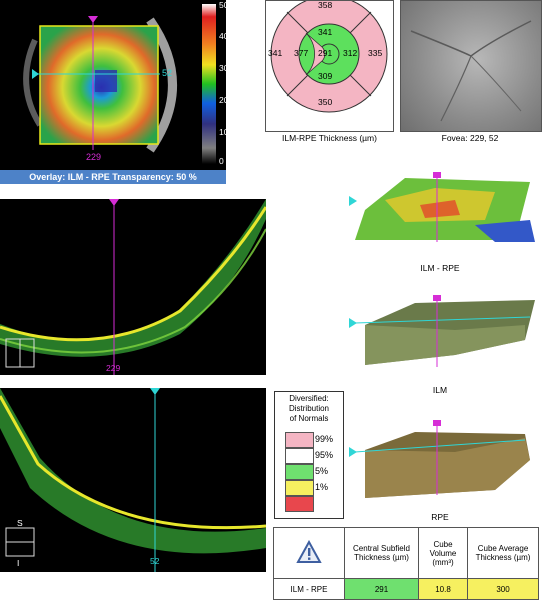  I want to click on row-label: ILM - RPE, so click(309, 589).